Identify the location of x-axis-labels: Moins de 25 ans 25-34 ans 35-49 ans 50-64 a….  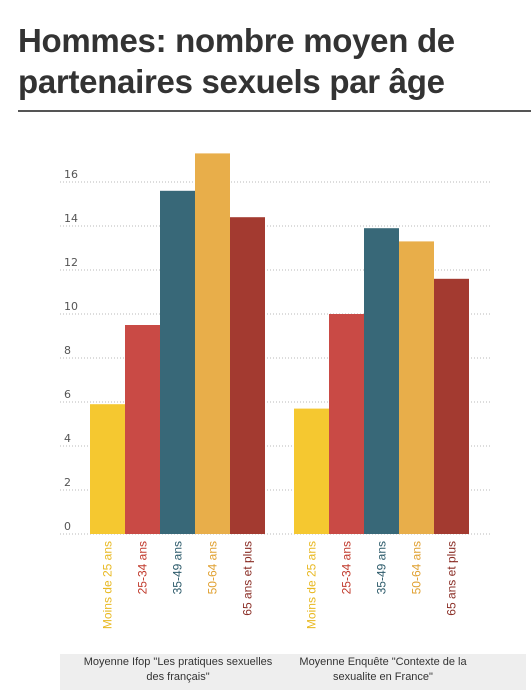
(280, 585).